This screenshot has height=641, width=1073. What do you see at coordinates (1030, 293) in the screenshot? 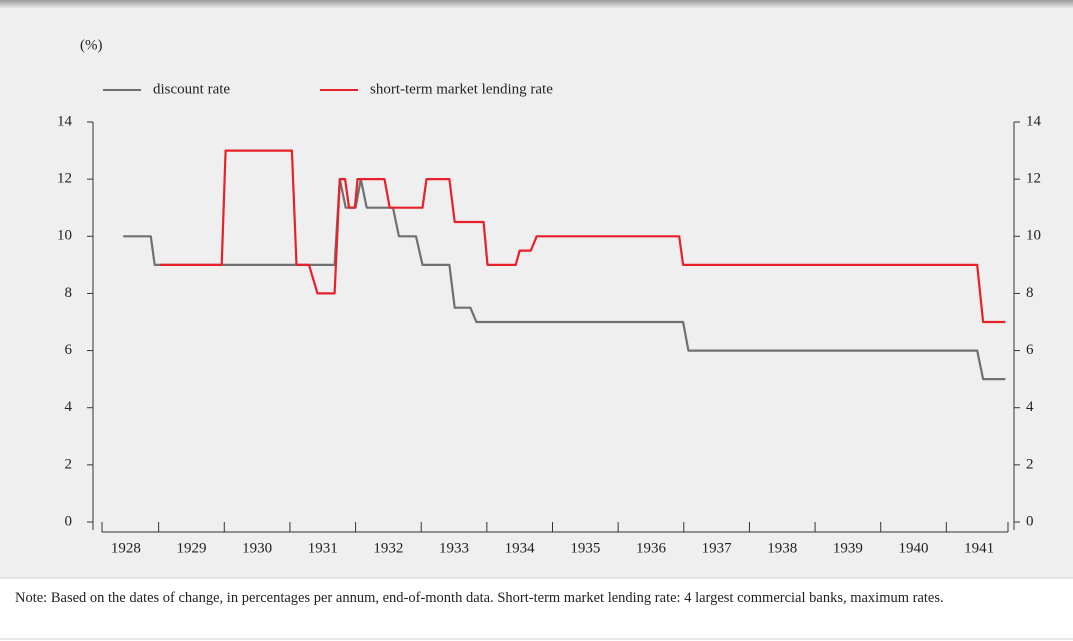
I see `y2-tick-label: 8` at bounding box center [1030, 293].